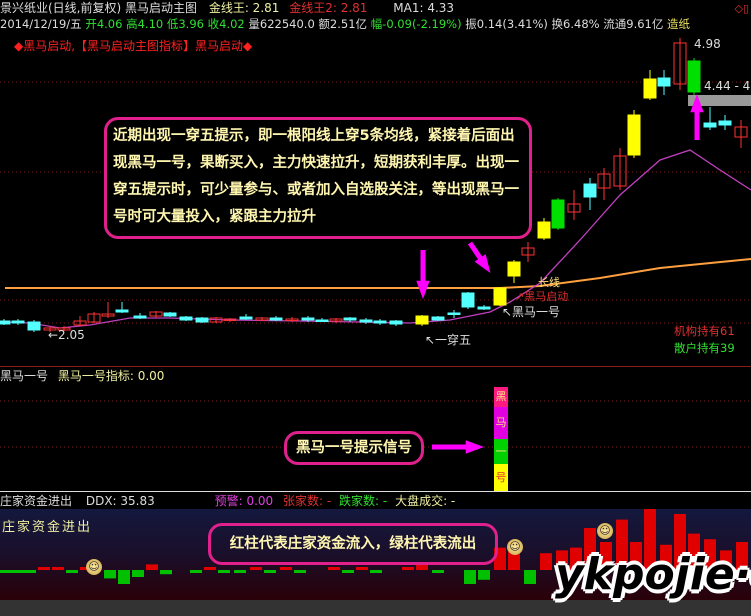 Image resolution: width=751 pixels, height=616 pixels. I want to click on signal-annotation: 黑马一号提示信号, so click(354, 448).